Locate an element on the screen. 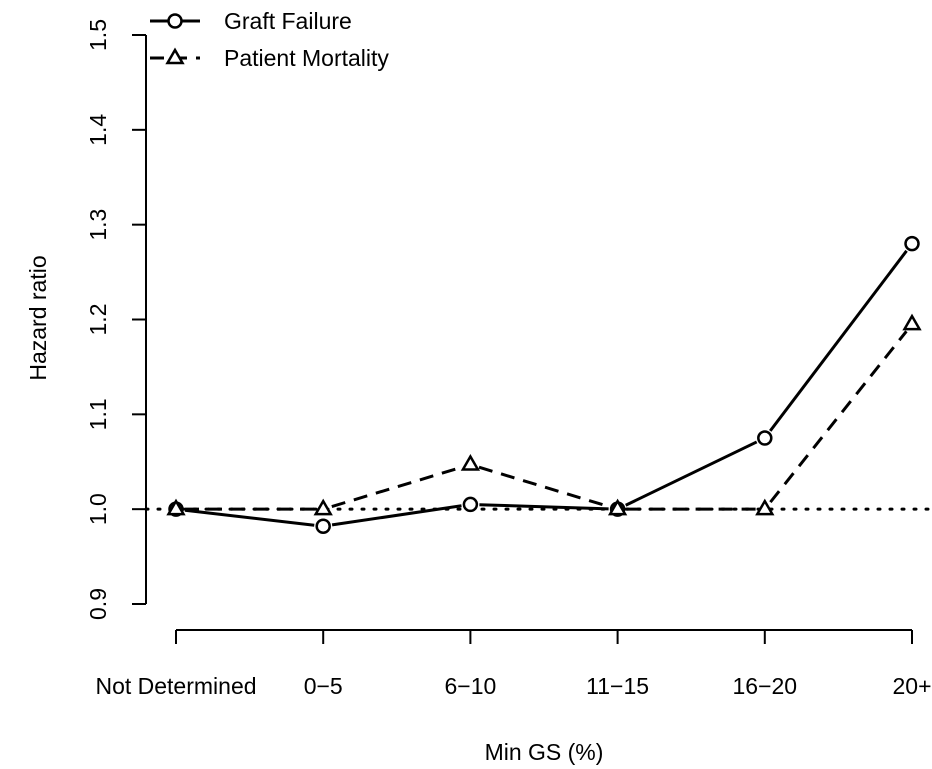 Image resolution: width=932 pixels, height=769 pixels. legend-marker-triangle is located at coordinates (175, 56).